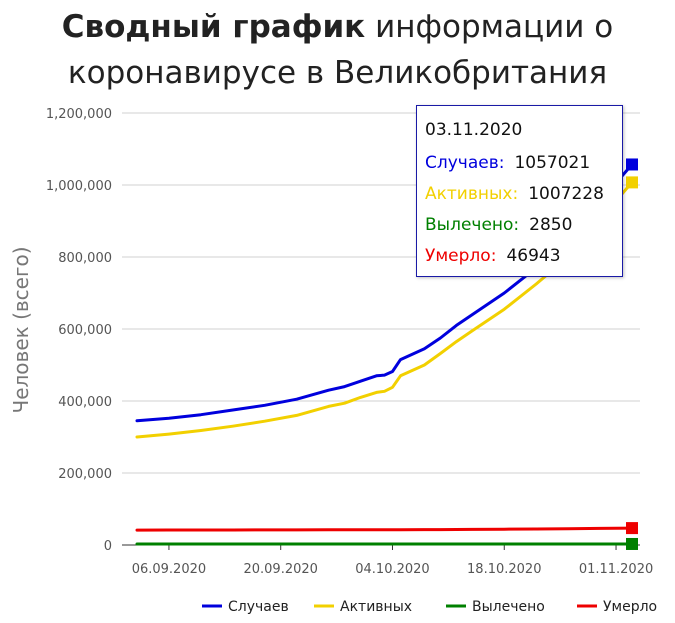 The image size is (675, 623). What do you see at coordinates (507, 163) in the screenshot?
I see `tooltip-row-cases: Случаев: 1057021` at bounding box center [507, 163].